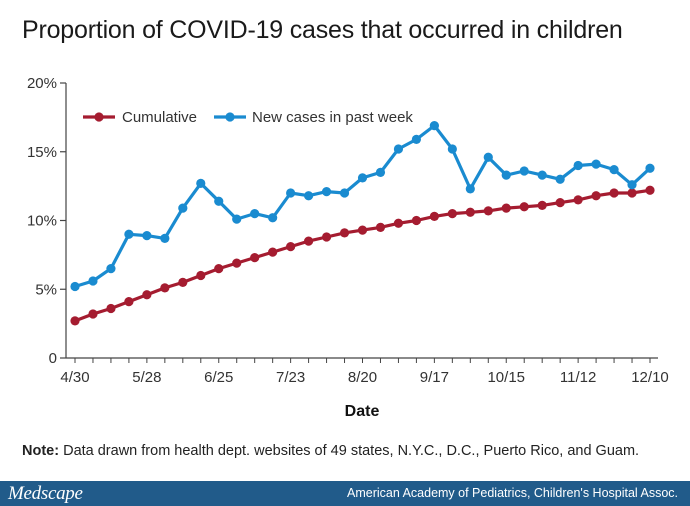 Image resolution: width=690 pixels, height=506 pixels. Describe the element at coordinates (434, 377) in the screenshot. I see `x-tick-label: 9/17` at that location.